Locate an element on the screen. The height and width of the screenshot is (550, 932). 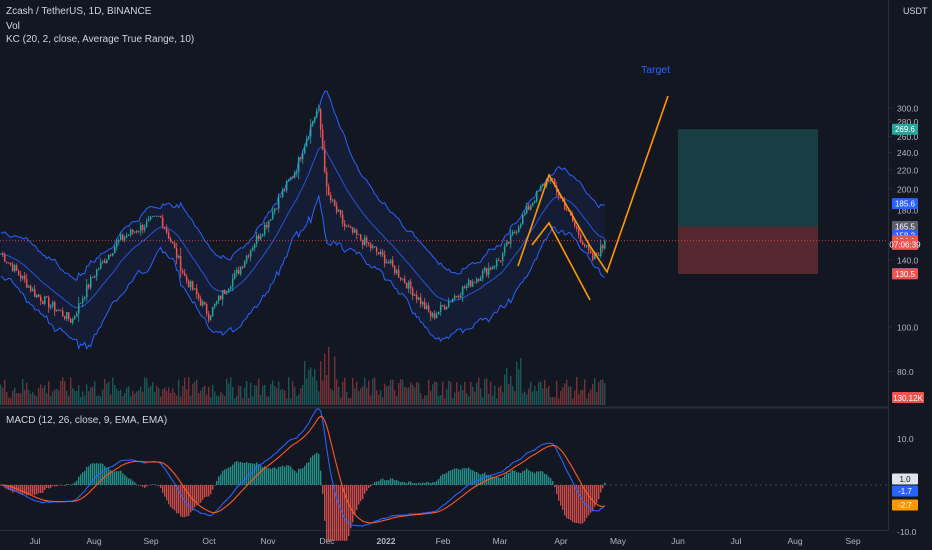
volume-label: 130.12K is located at coordinates (908, 398).